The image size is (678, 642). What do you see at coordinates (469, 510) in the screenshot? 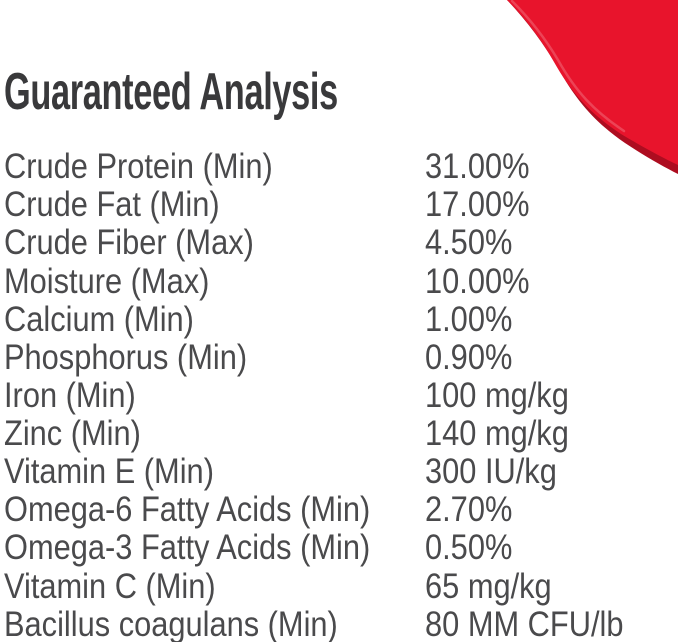
I see `nutrient-value: 2.70%` at bounding box center [469, 510].